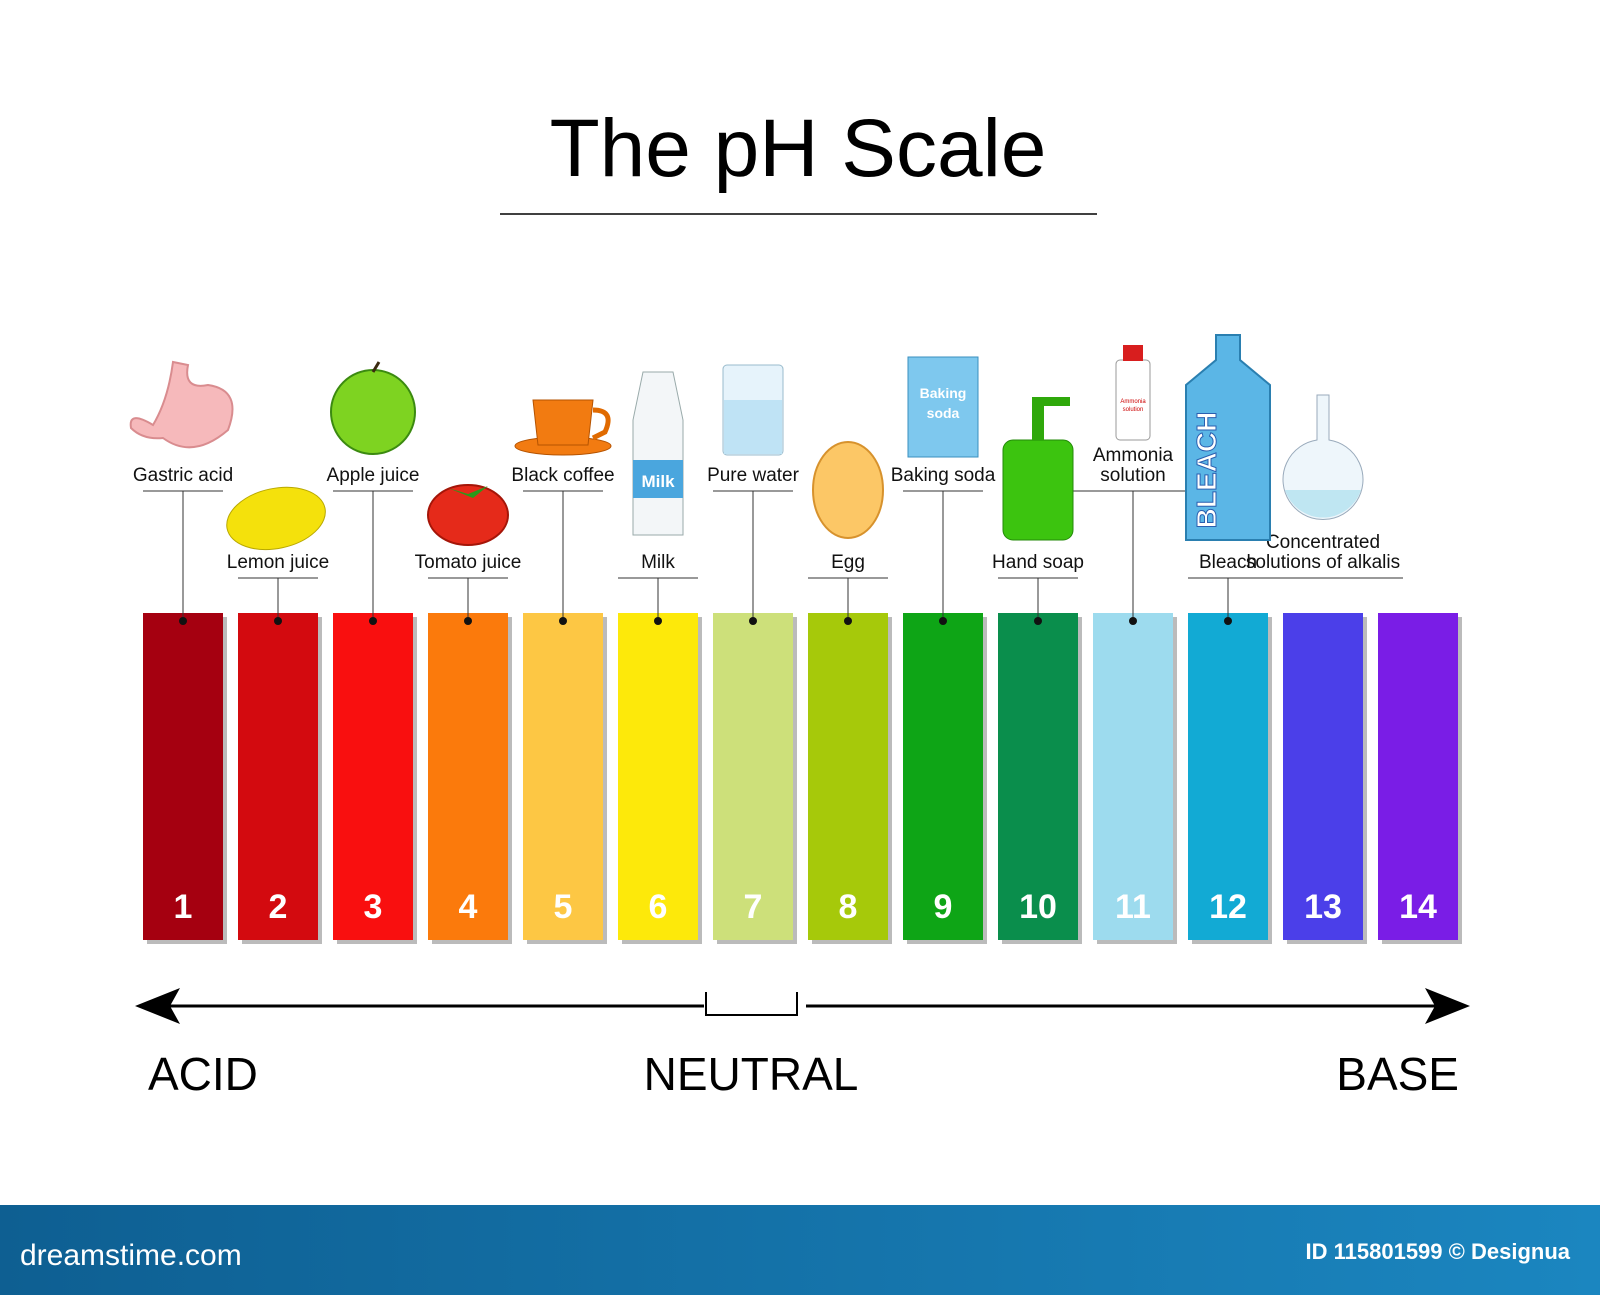 The width and height of the screenshot is (1600, 1295). I want to click on substance-label: solution, so click(1133, 475).